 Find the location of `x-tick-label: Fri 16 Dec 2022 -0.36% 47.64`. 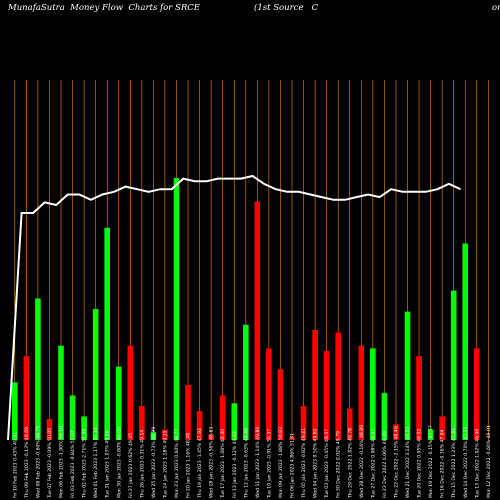

x-tick-label: Fri 16 Dec 2022 -0.36% 47.64 is located at coordinates (443, 463).